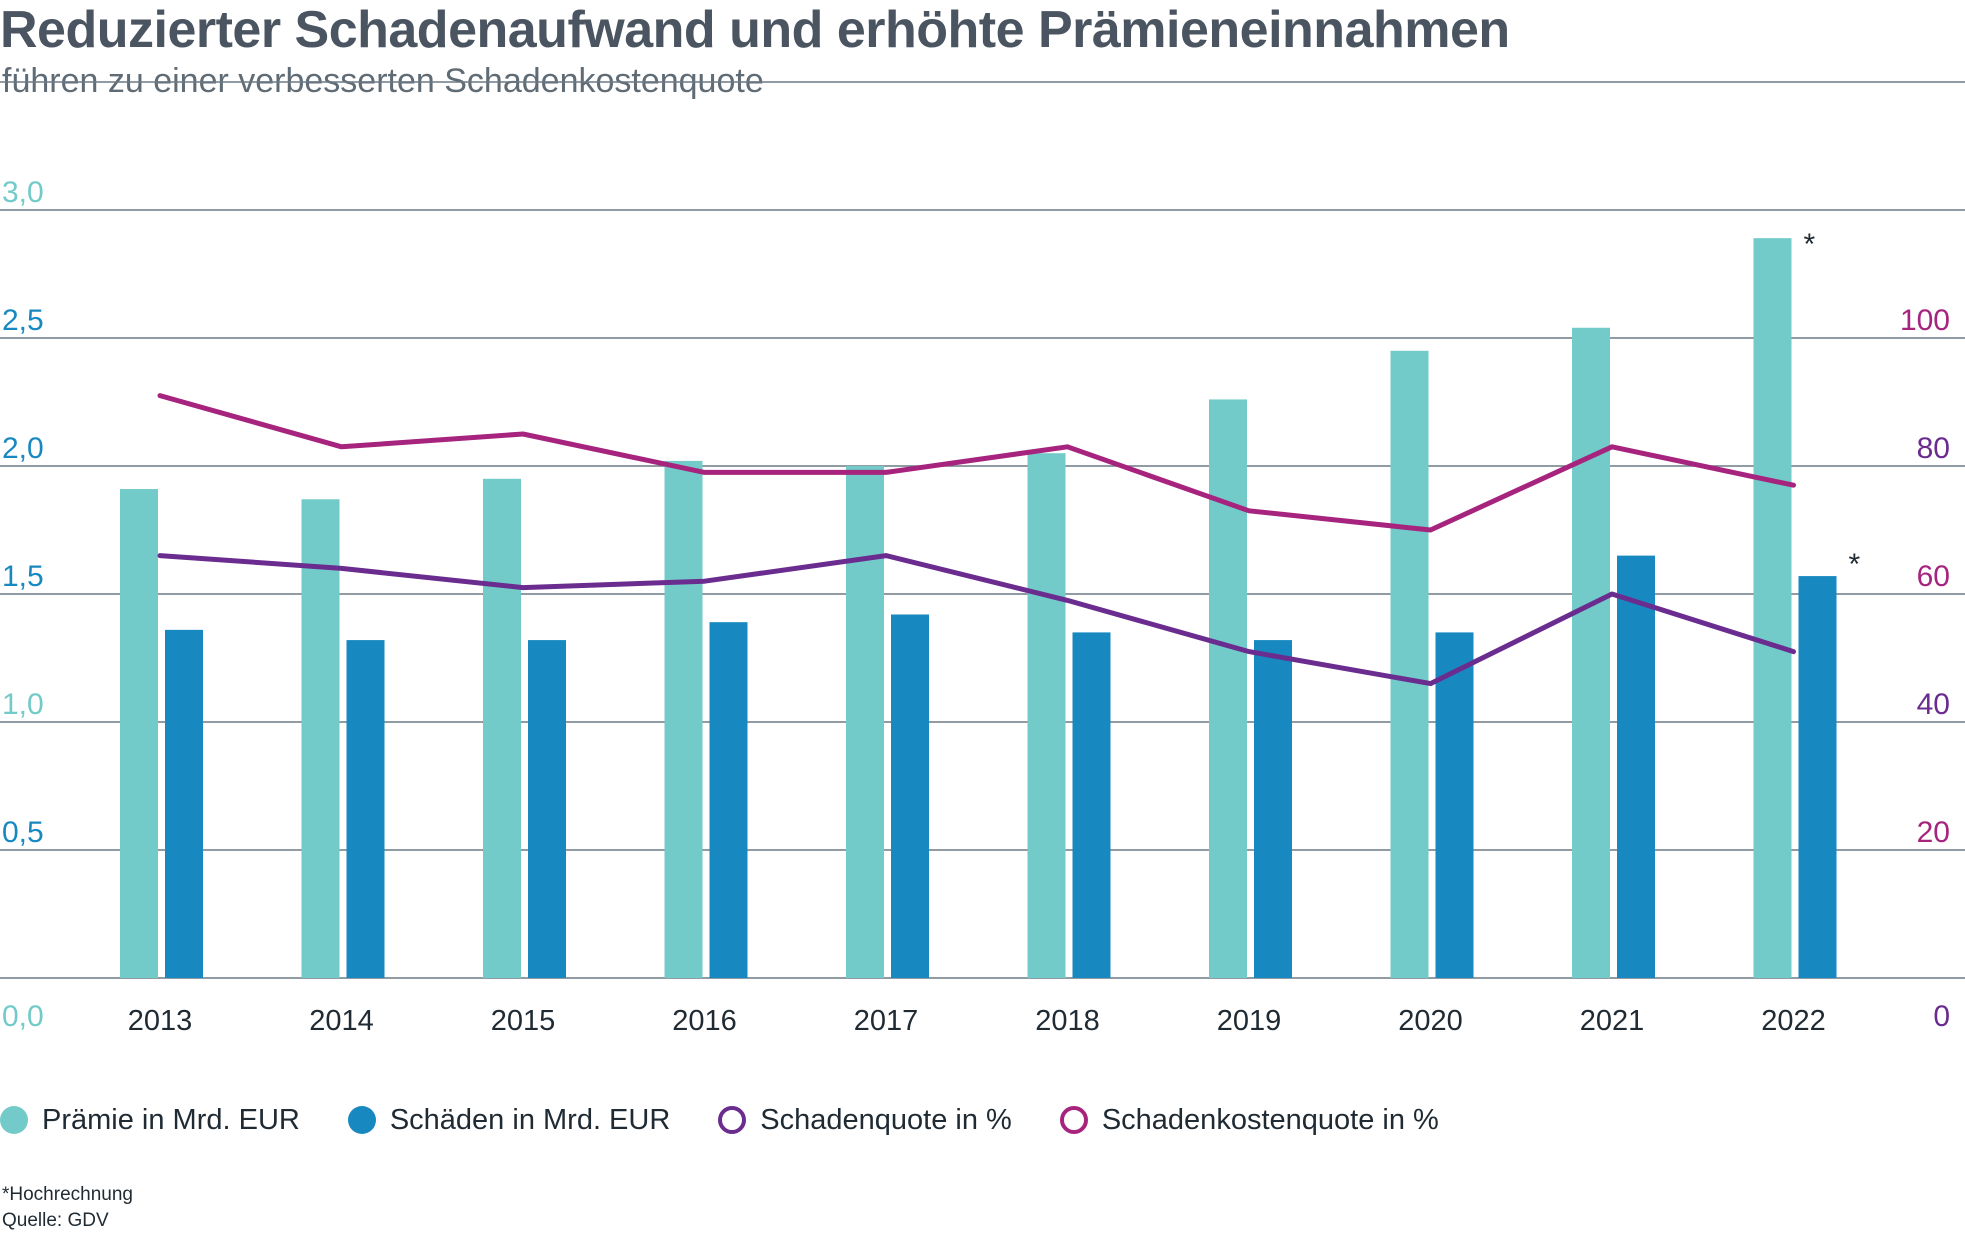  What do you see at coordinates (23, 320) in the screenshot?
I see `left-tick-label: 2,5` at bounding box center [23, 320].